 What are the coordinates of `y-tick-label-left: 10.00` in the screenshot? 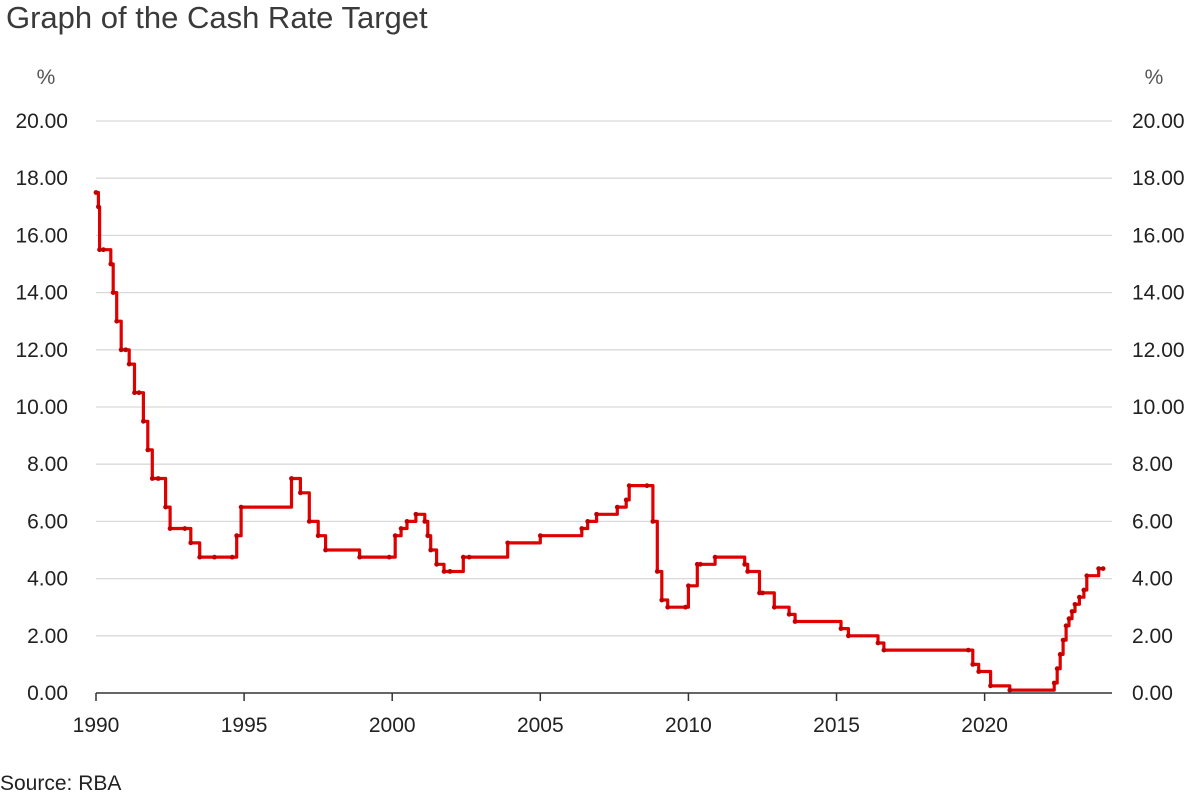 It's located at (41, 407).